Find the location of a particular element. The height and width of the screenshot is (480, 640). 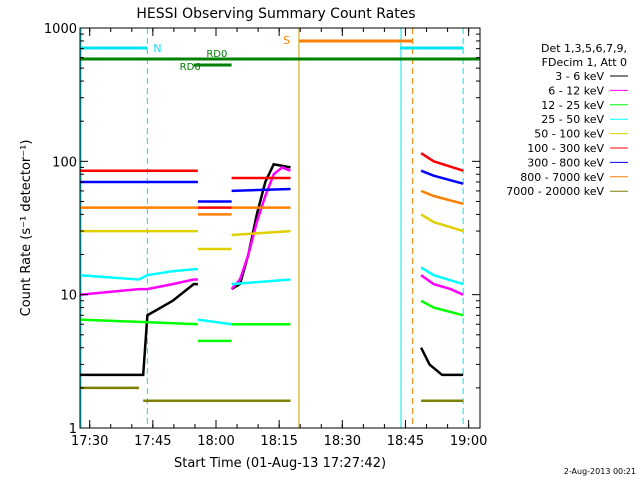

x-tick-label-5: 18:45 is located at coordinates (405, 441).